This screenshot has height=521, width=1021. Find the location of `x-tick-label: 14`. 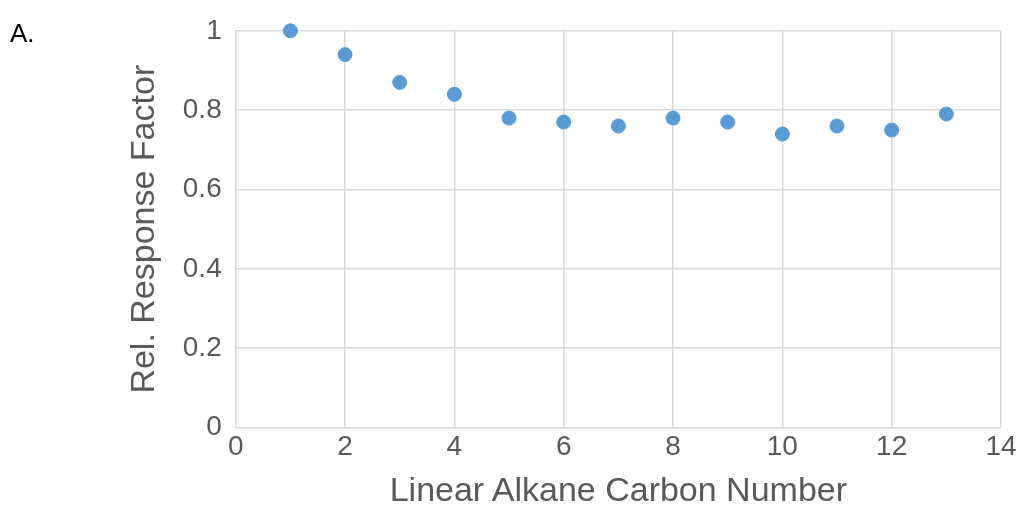

x-tick-label: 14 is located at coordinates (1001, 446).